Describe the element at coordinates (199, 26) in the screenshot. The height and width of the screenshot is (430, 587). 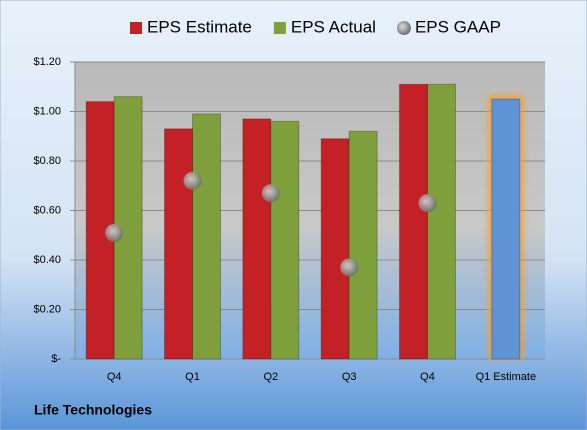
I see `legend-label: EPS Estimate` at that location.